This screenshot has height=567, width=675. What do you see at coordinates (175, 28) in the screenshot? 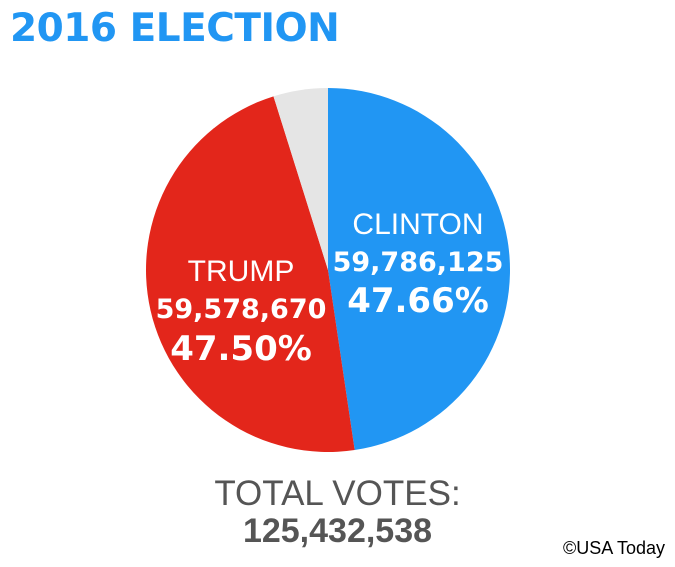
I see `chart-title: 2016 ELECTION` at bounding box center [175, 28].